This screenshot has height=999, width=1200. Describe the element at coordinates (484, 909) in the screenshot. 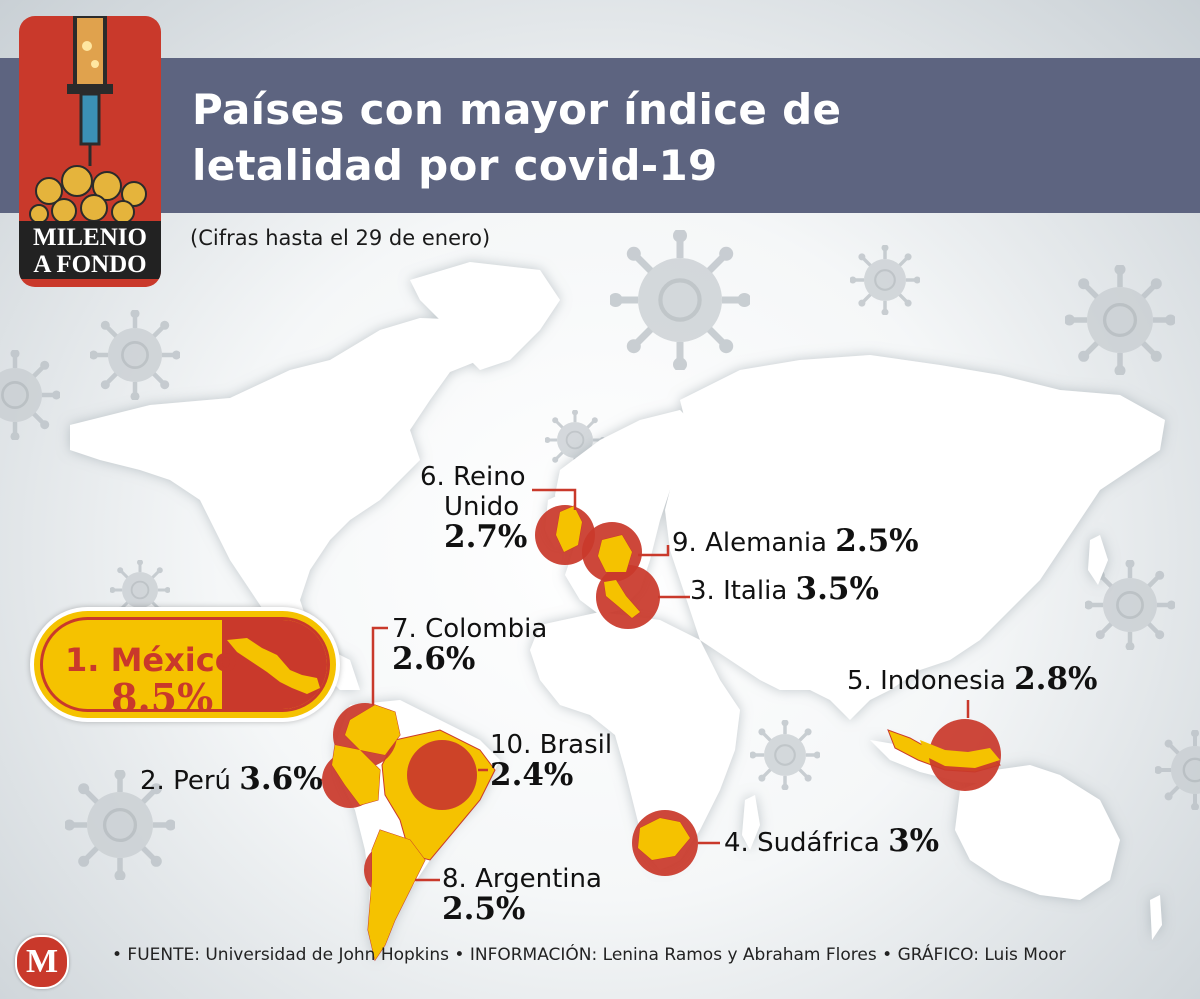

I see `argentina-rate: 2.5%` at that location.